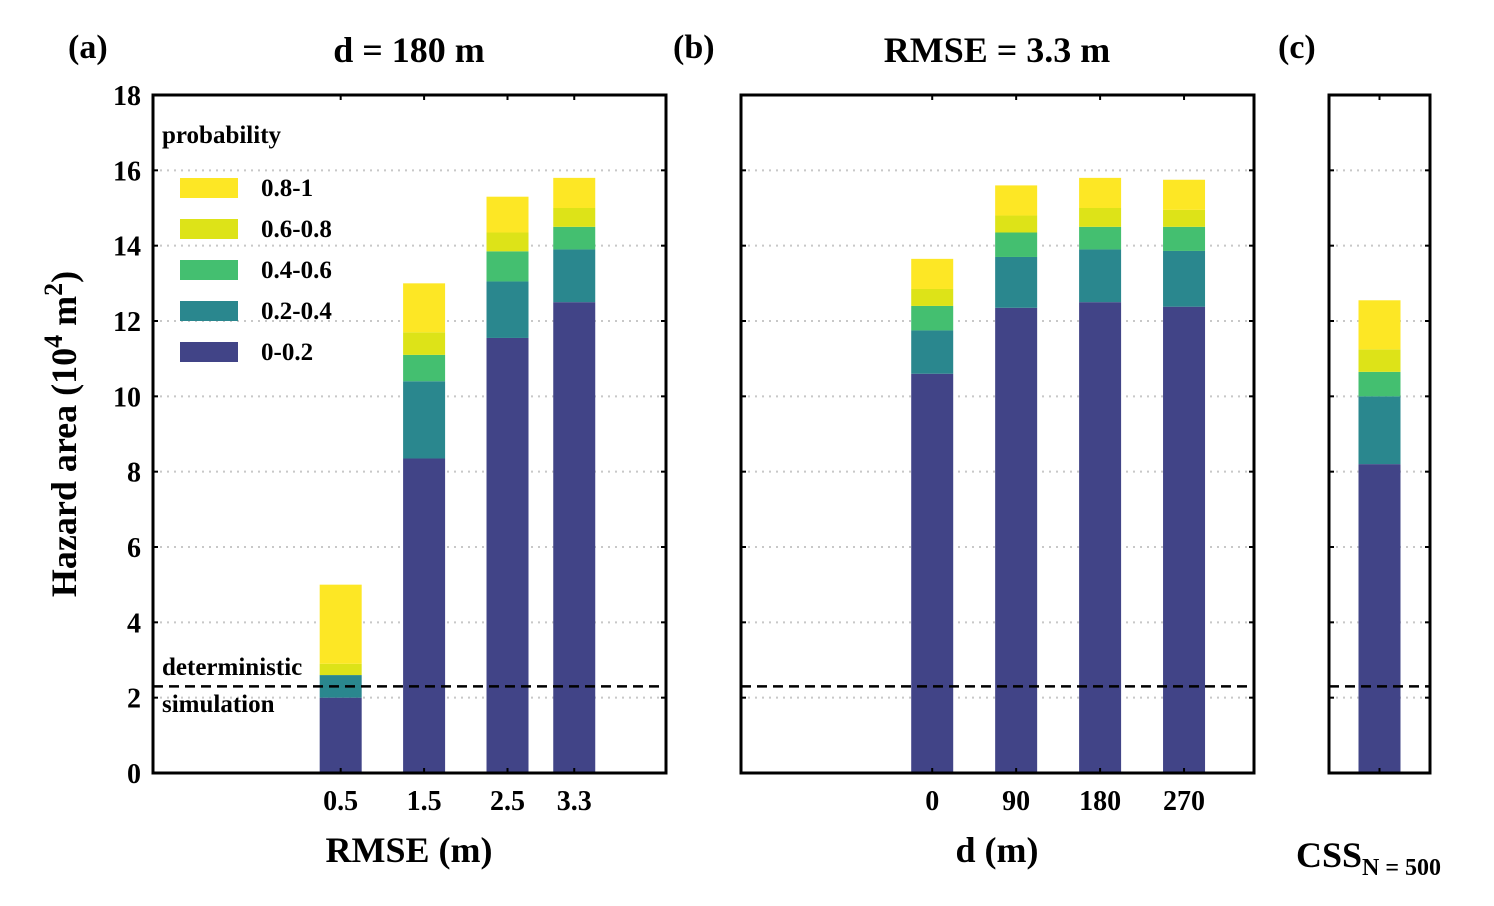 The image size is (1494, 906). What do you see at coordinates (134, 473) in the screenshot?
I see `y-tick-label: 8` at bounding box center [134, 473].